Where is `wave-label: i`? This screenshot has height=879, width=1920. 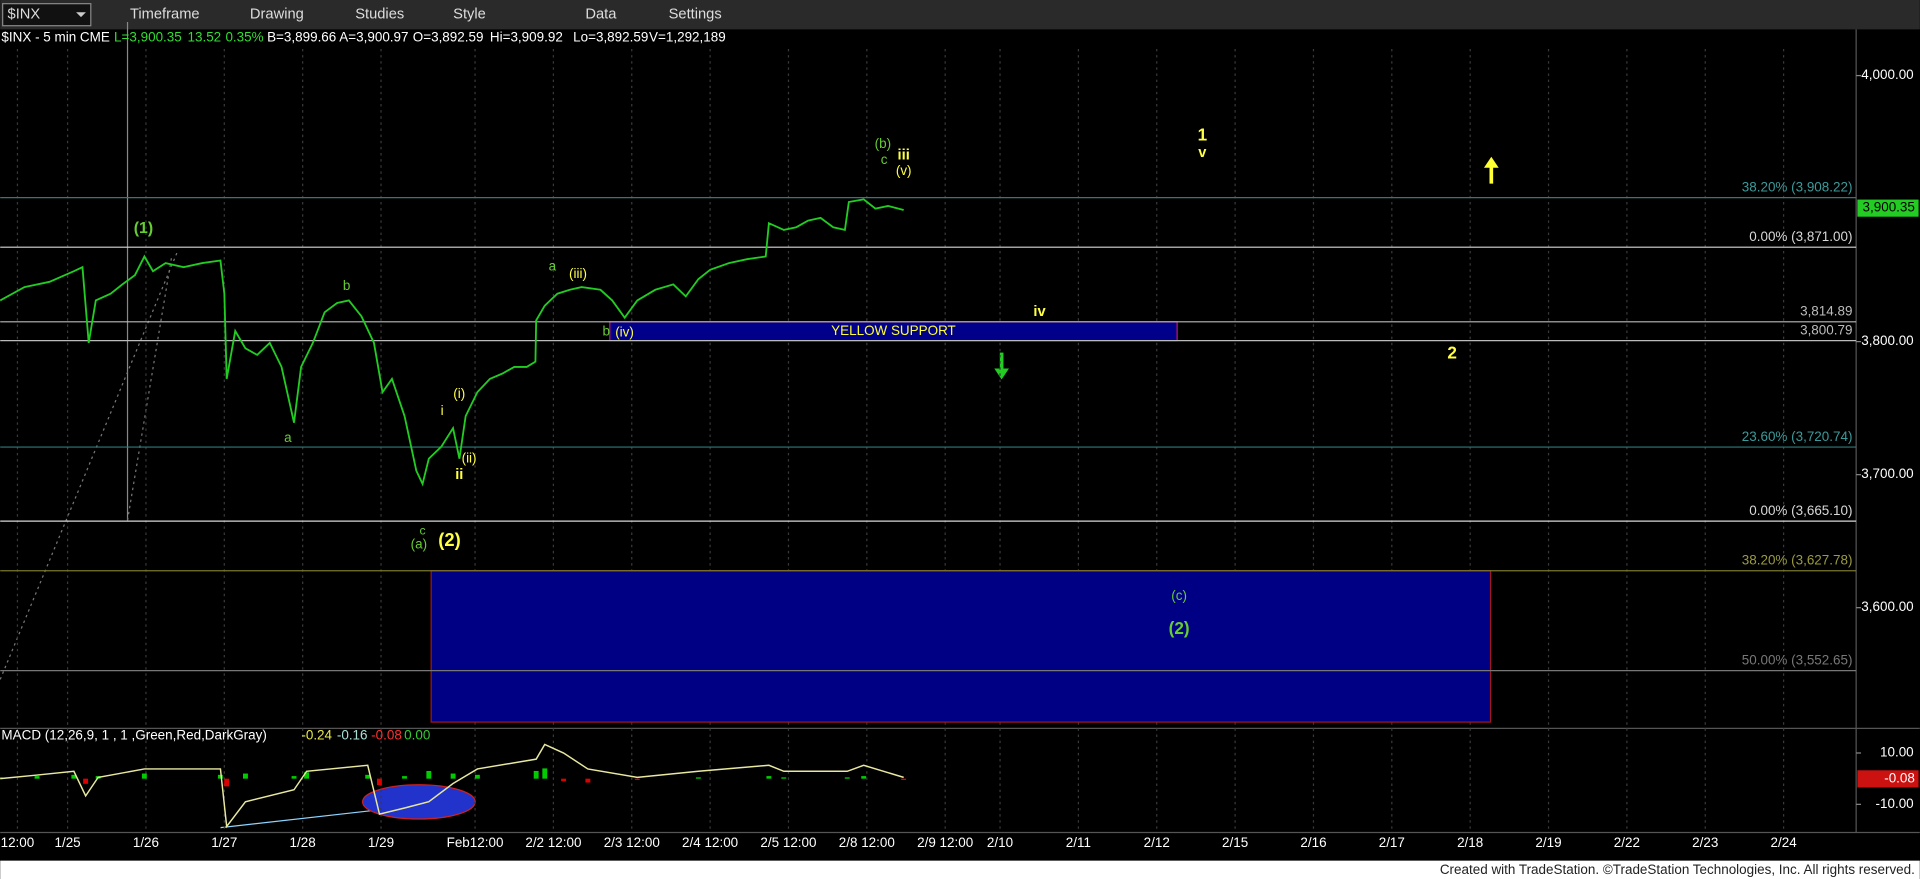
wave-label: i is located at coordinates (442, 410).